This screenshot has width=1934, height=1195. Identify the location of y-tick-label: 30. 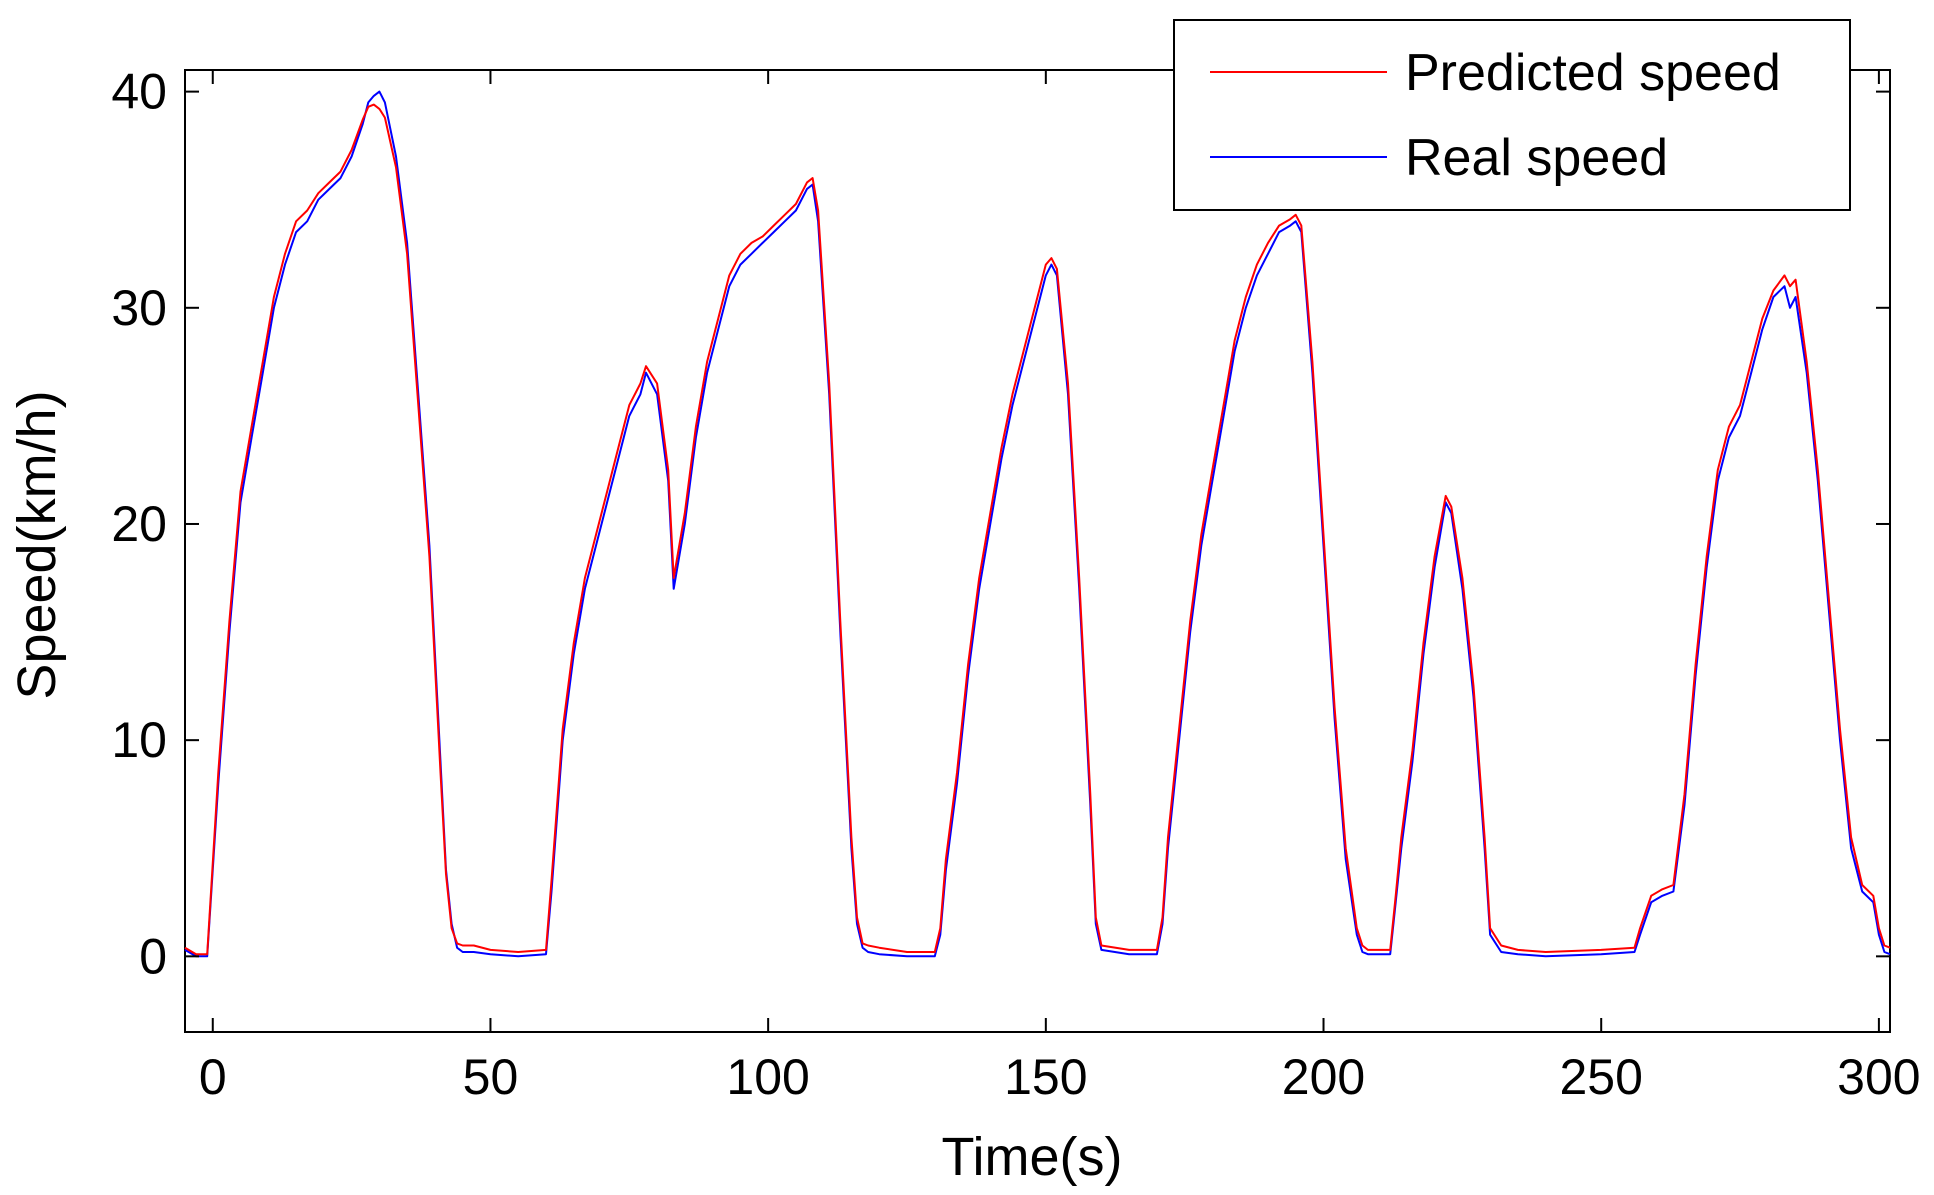
(139, 308).